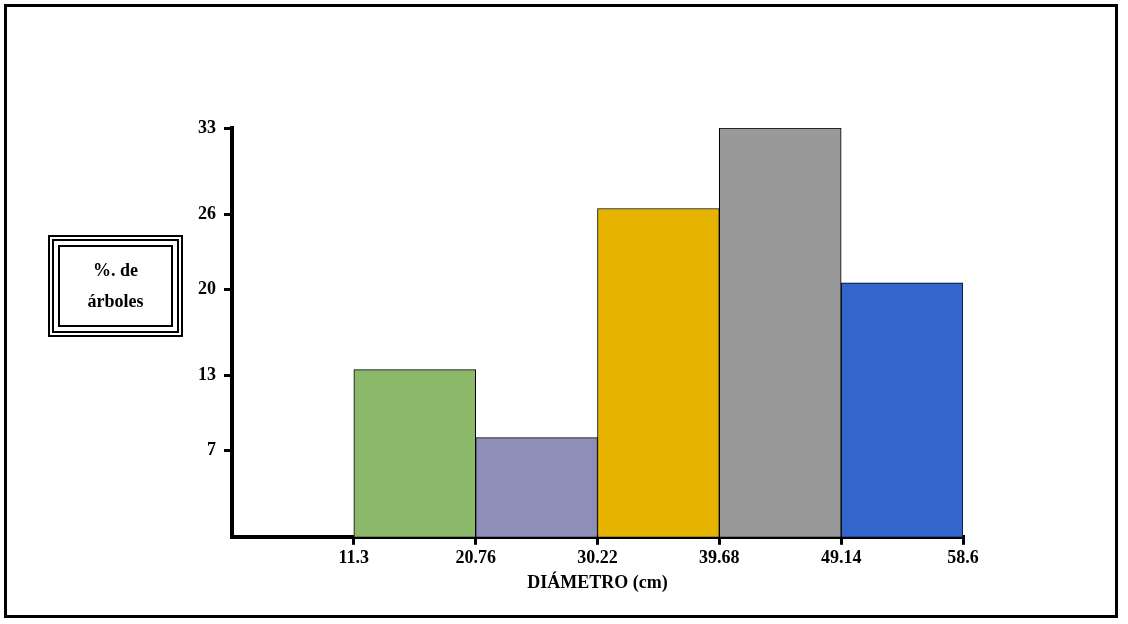 This screenshot has width=1128, height=624. Describe the element at coordinates (207, 374) in the screenshot. I see `y-tick-label: 13` at that location.